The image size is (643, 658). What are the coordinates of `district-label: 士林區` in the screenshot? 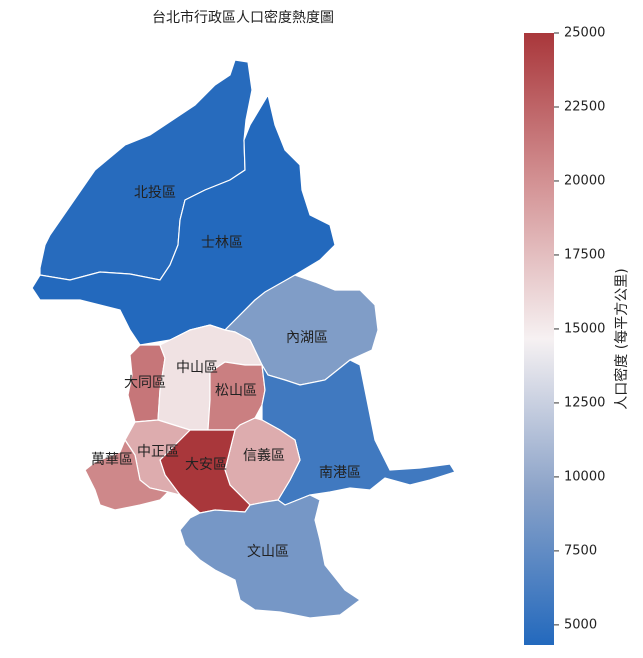 It's located at (222, 243).